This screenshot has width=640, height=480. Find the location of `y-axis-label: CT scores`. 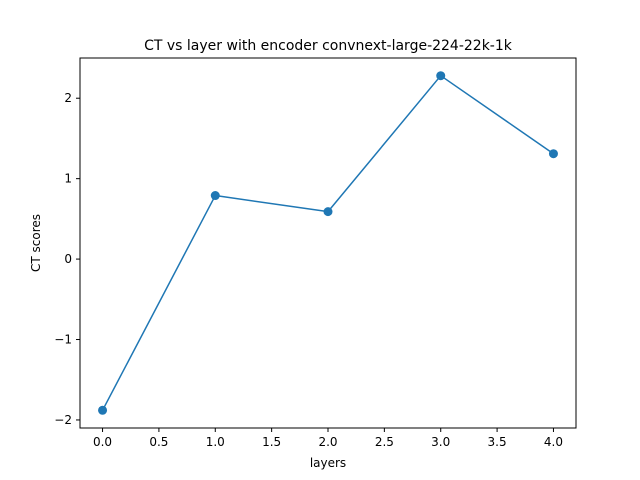

y-axis-label: CT scores is located at coordinates (36, 243).